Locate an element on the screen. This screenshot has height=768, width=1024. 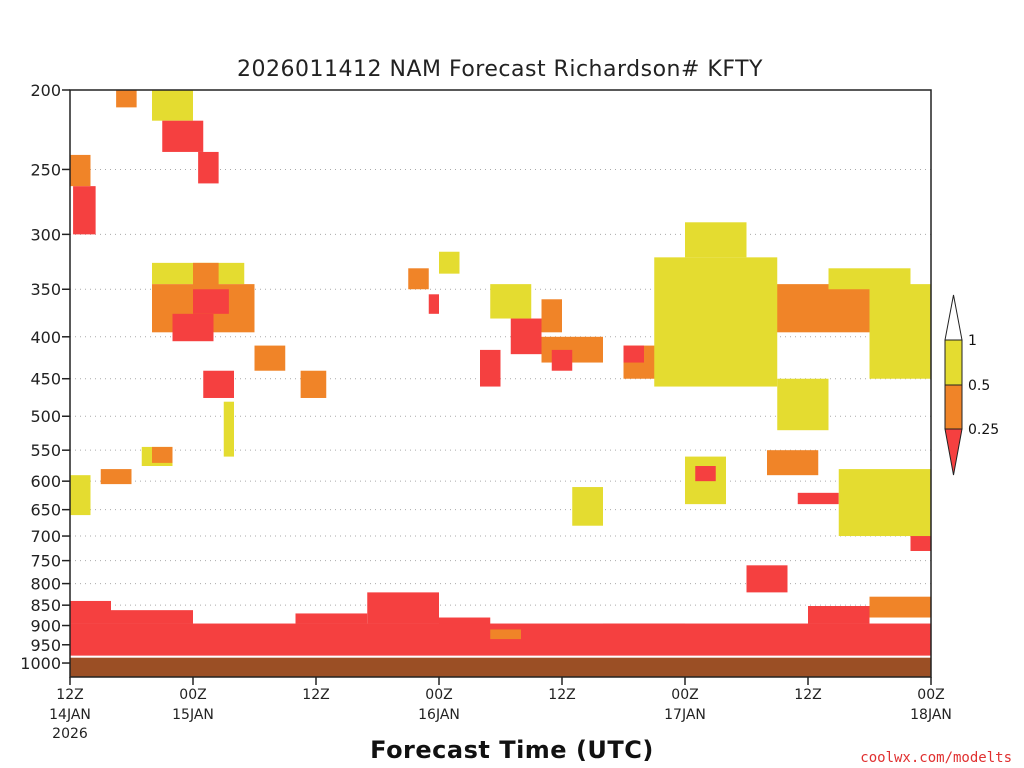
colorbar-legend: 1 0.5 0.25 is located at coordinates (971, 385).